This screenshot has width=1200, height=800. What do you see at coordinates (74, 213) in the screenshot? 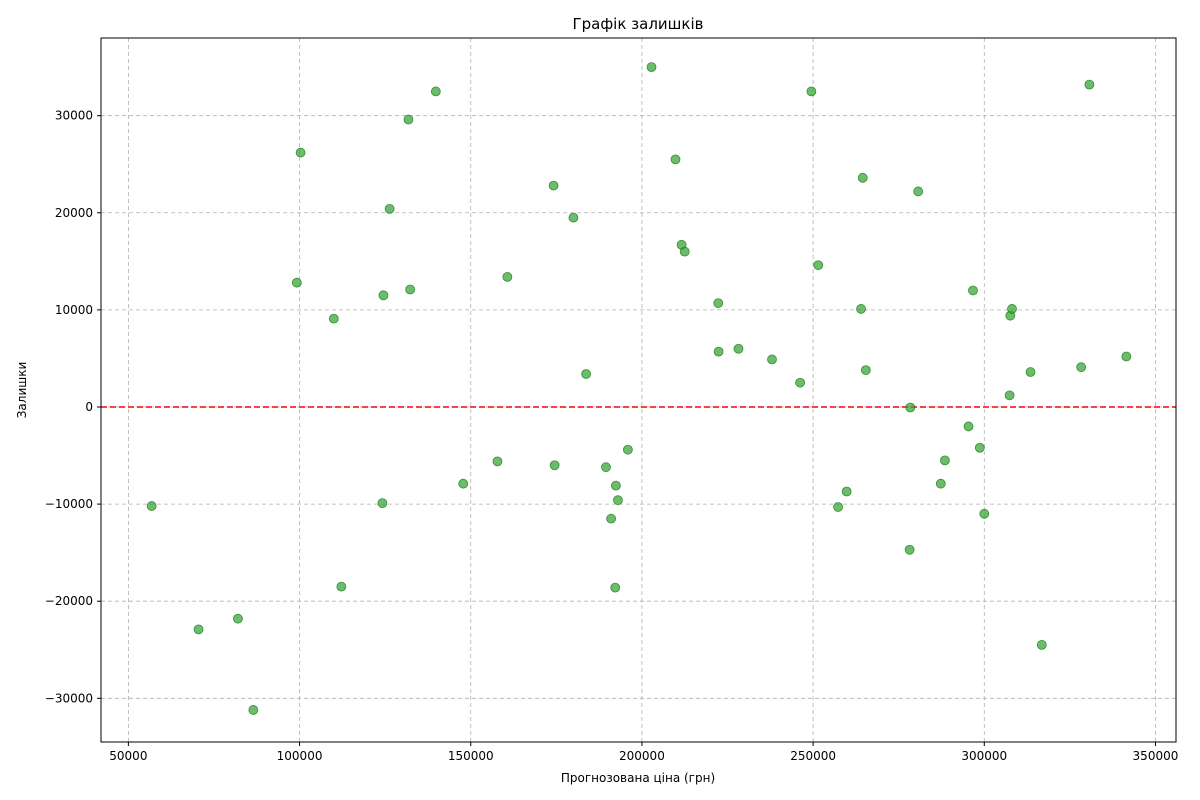
I see `y-tick-label: 20000` at bounding box center [74, 213].